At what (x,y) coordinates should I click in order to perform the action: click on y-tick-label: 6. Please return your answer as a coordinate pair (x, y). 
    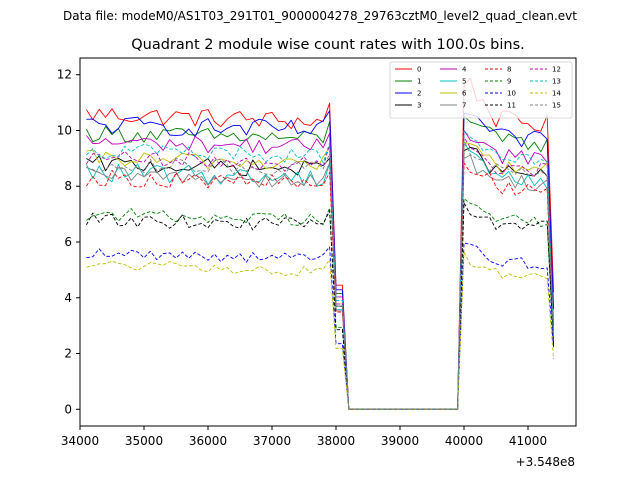
    Looking at the image, I should click on (68, 242).